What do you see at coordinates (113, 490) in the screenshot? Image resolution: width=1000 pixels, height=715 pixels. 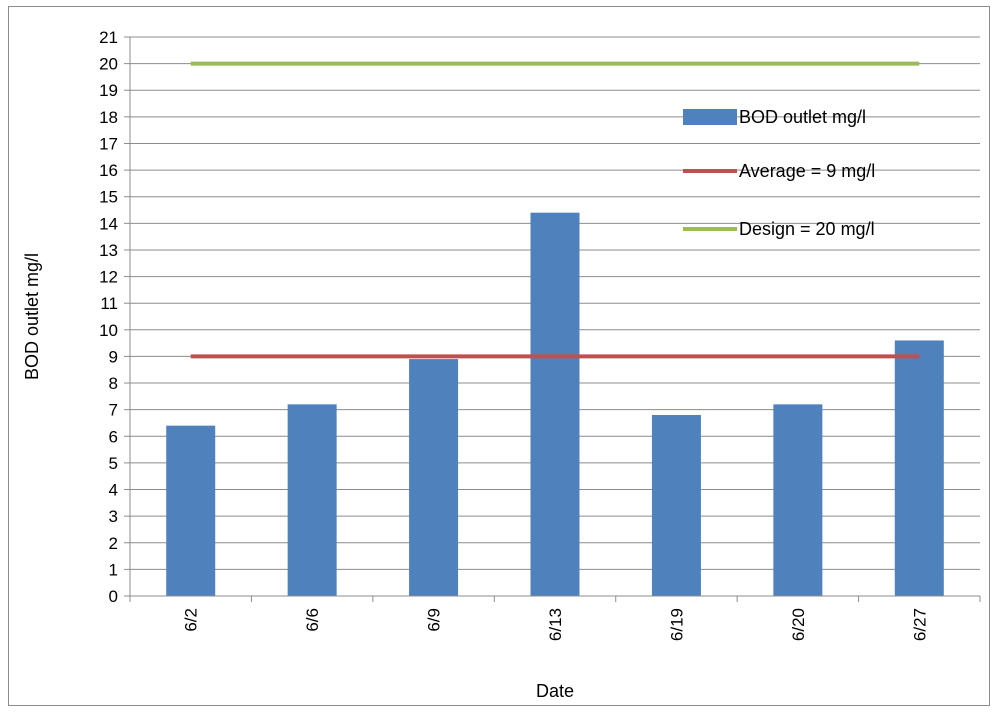 I see `y-tick-label: 4` at bounding box center [113, 490].